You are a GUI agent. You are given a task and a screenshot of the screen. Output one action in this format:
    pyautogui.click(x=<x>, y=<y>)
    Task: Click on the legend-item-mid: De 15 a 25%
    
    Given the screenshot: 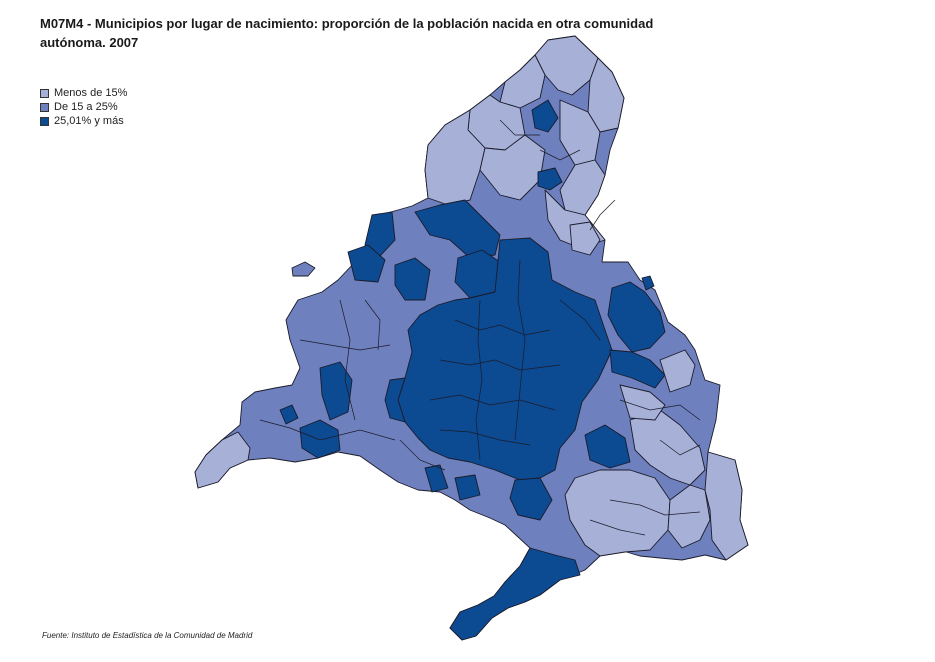 What is the action you would take?
    pyautogui.click(x=83, y=107)
    